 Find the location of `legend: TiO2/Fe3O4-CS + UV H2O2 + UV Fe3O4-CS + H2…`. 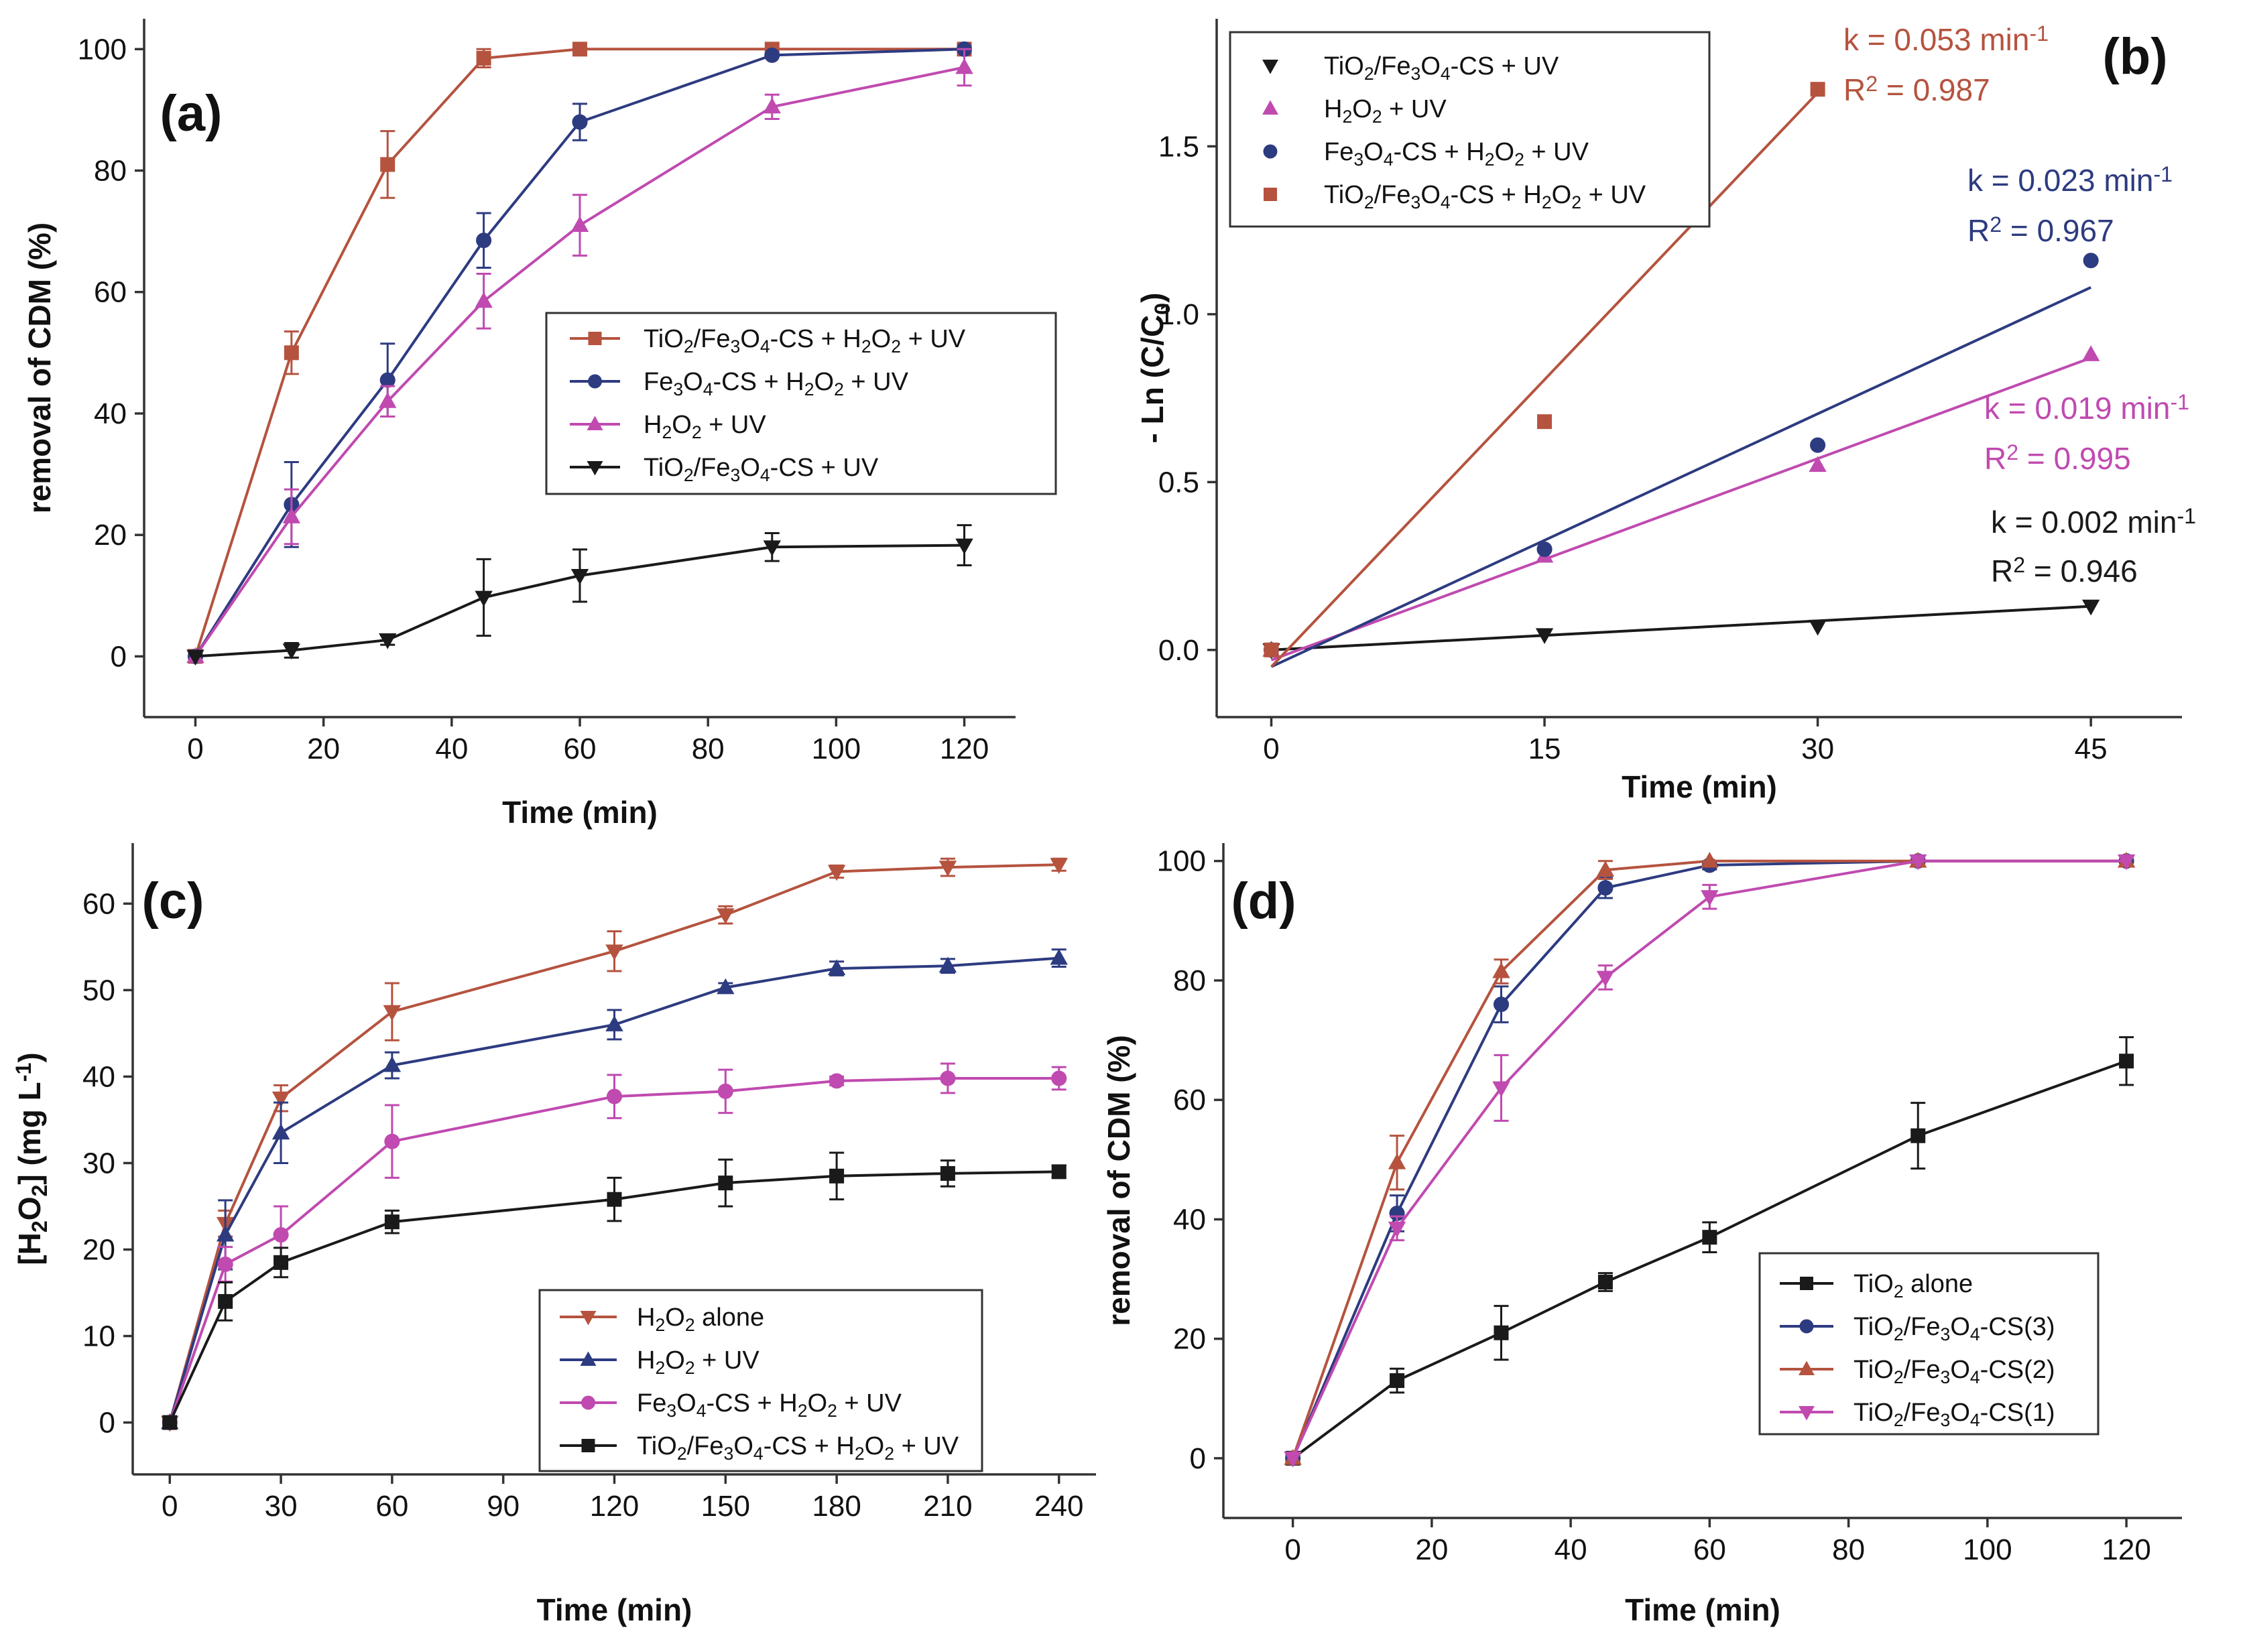

legend: TiO2/Fe3O4-CS + UV H2O2 + UV Fe3O4-CS + H2… is located at coordinates (1470, 130).